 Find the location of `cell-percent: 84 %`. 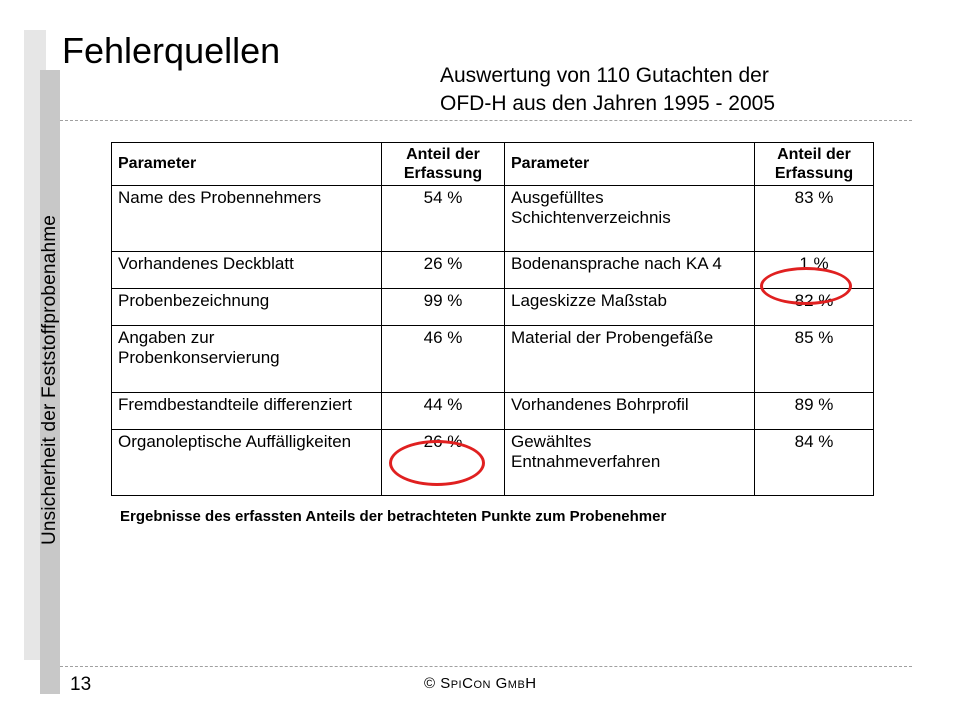

cell-percent: 84 % is located at coordinates (814, 462).